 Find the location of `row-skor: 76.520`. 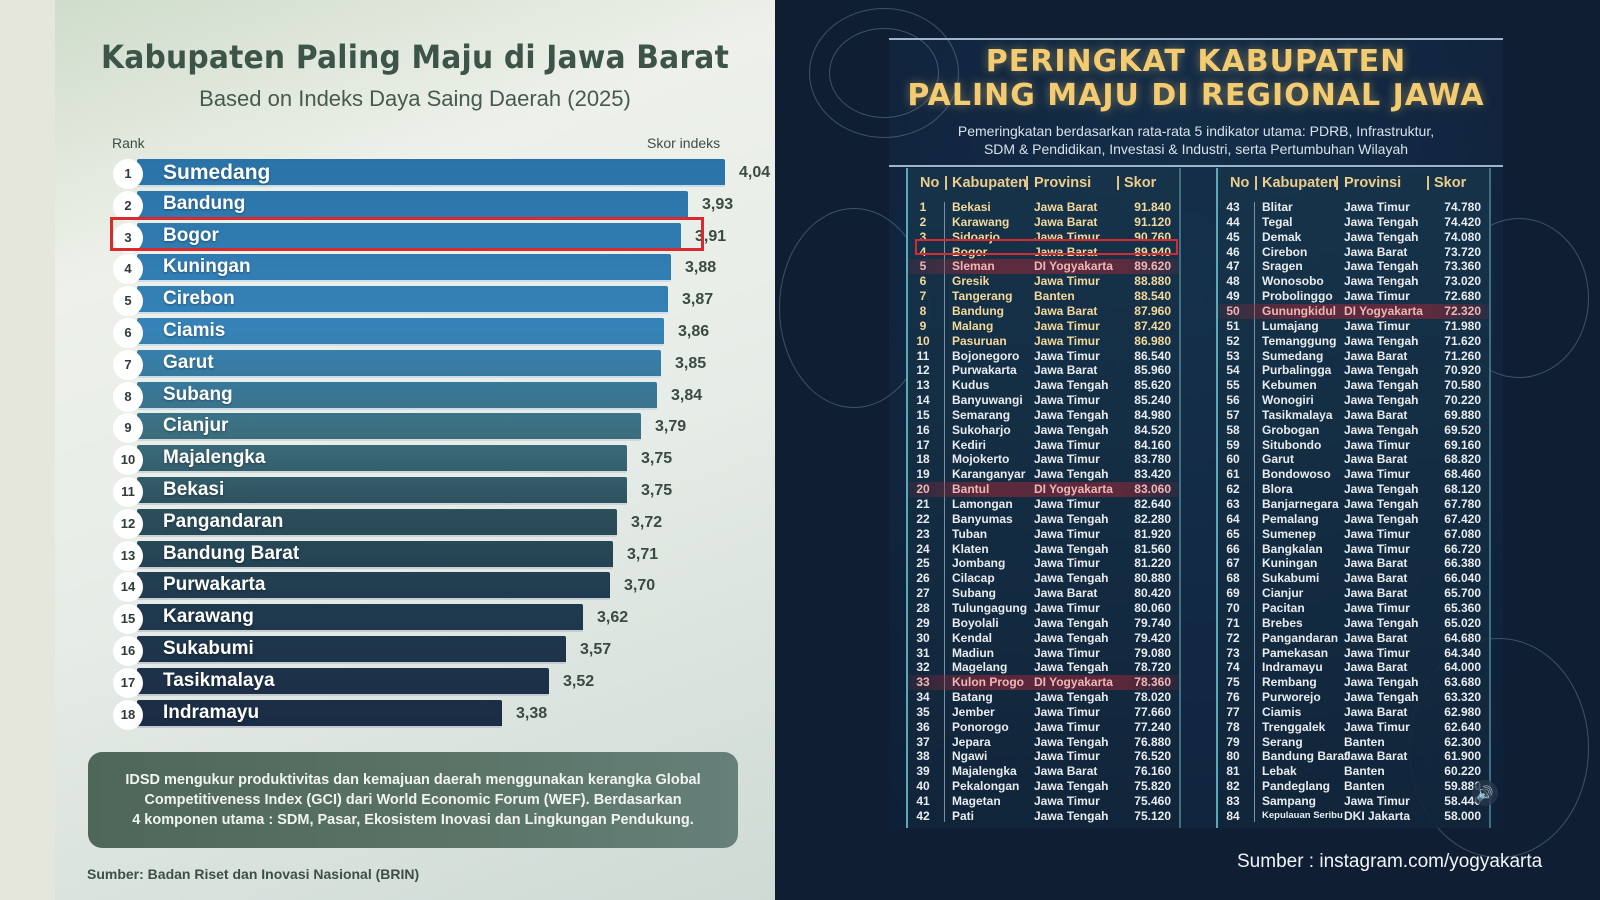

row-skor: 76.520 is located at coordinates (1152, 756).